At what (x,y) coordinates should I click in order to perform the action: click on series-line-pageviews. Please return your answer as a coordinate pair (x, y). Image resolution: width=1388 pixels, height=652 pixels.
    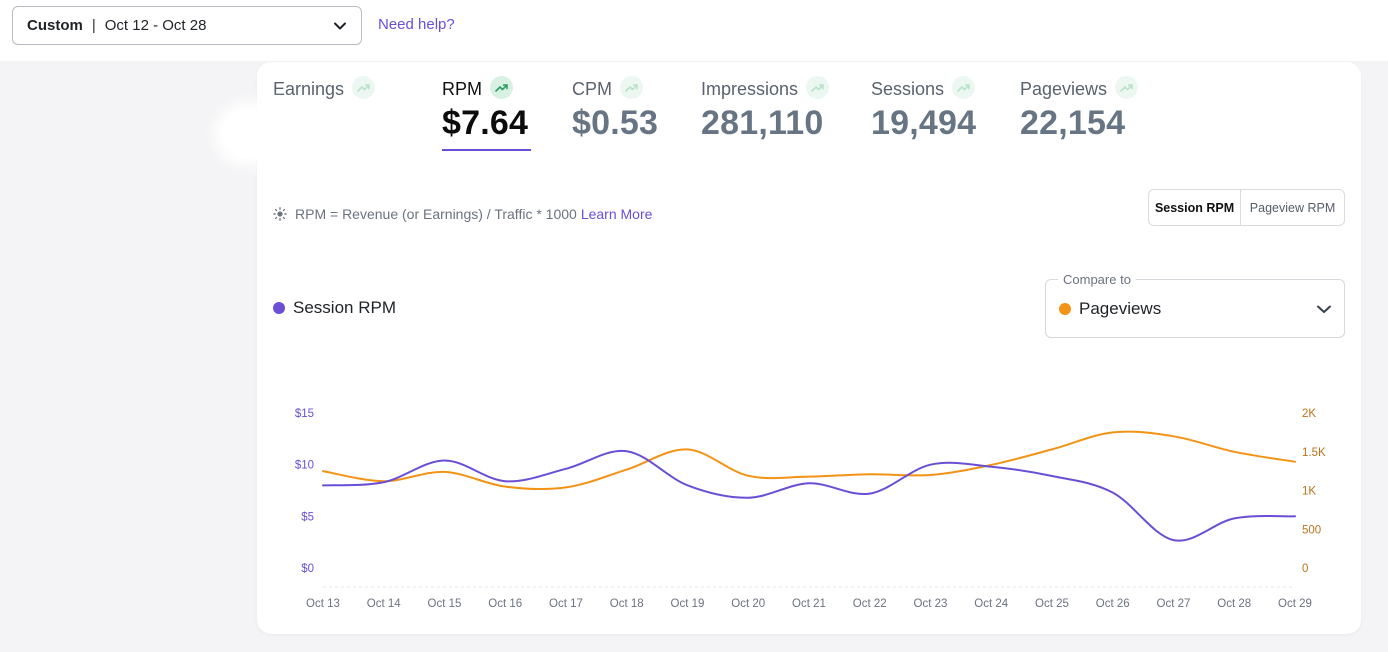
    Looking at the image, I should click on (809, 460).